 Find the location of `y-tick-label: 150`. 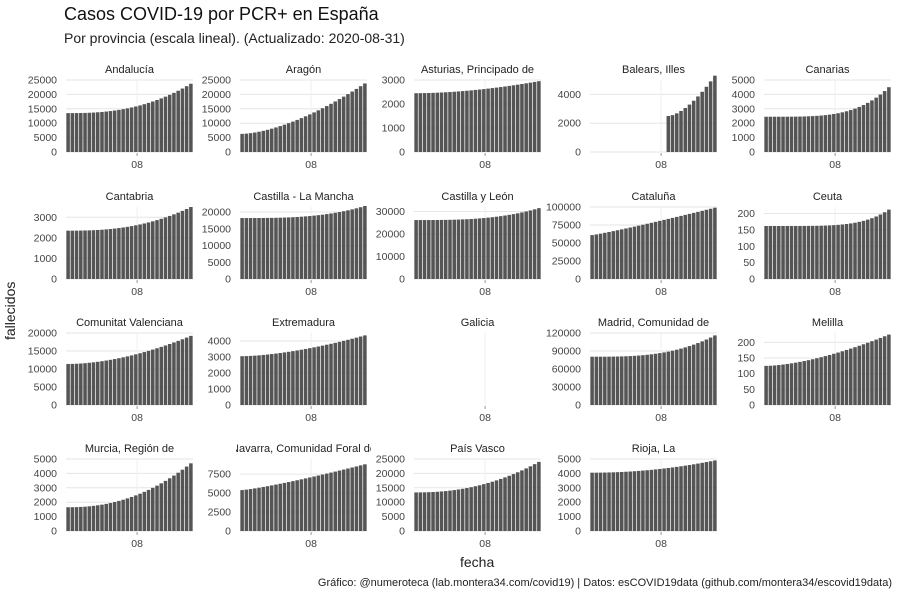

y-tick-label: 150 is located at coordinates (746, 359).